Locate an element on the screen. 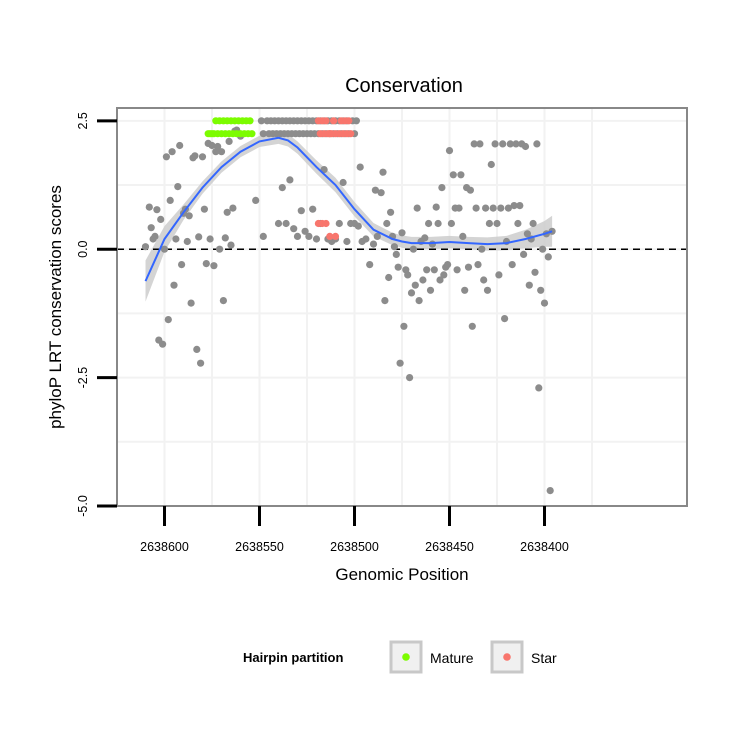 The height and width of the screenshot is (750, 750). x-tick-label: 2638500 is located at coordinates (354, 547).